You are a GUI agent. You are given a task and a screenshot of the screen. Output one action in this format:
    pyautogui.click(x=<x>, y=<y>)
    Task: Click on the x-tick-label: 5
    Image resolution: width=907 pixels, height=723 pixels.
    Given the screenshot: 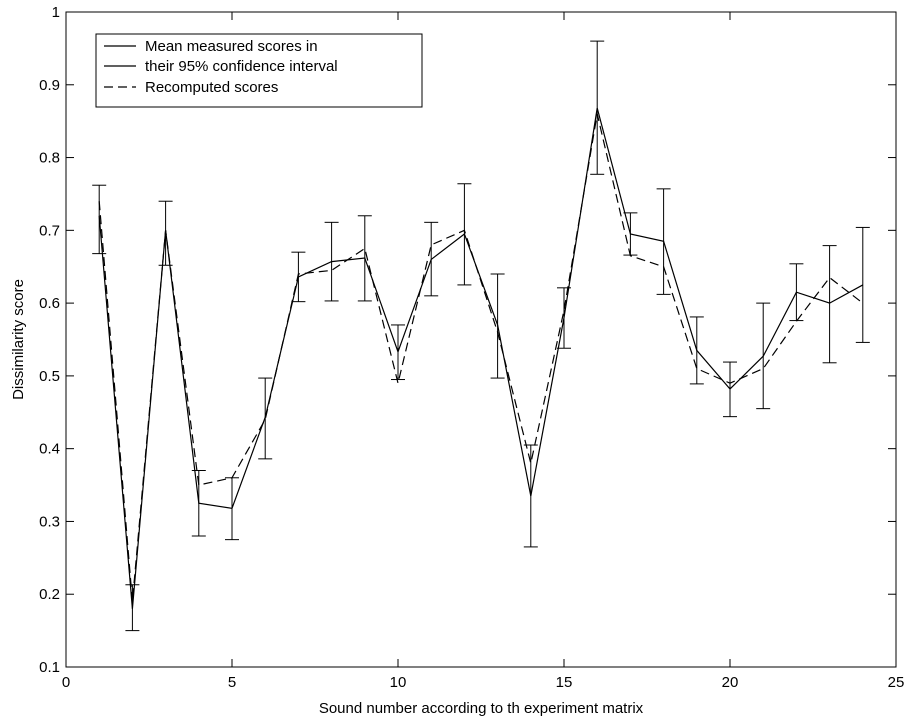 What is the action you would take?
    pyautogui.click(x=232, y=682)
    